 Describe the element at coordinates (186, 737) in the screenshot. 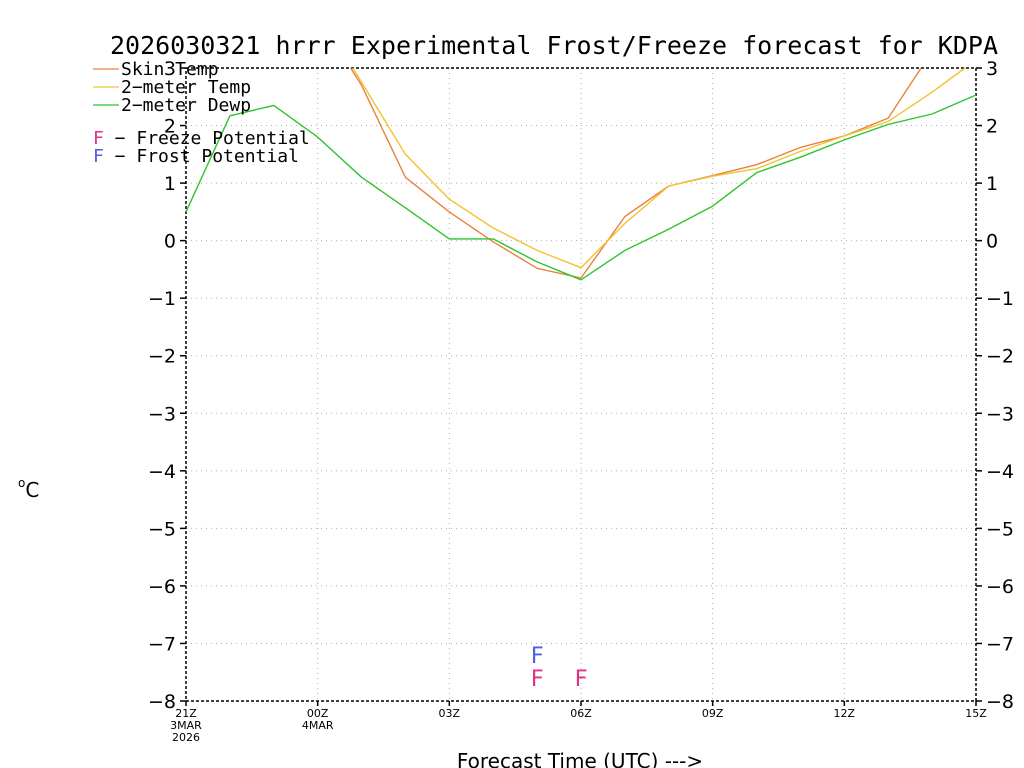

I see `x-tick-label: 2026` at that location.